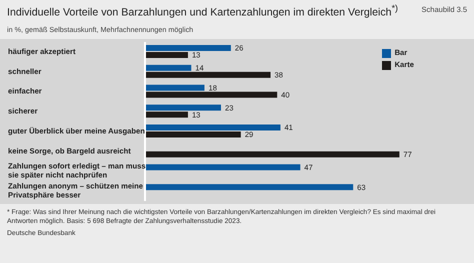 The image size is (474, 263). Describe the element at coordinates (203, 11) in the screenshot. I see `chart-title: Individuelle Vorteile von Barzahlungen und Kartenzahlungen im direkten Vergleich$^{*)}$` at that location.